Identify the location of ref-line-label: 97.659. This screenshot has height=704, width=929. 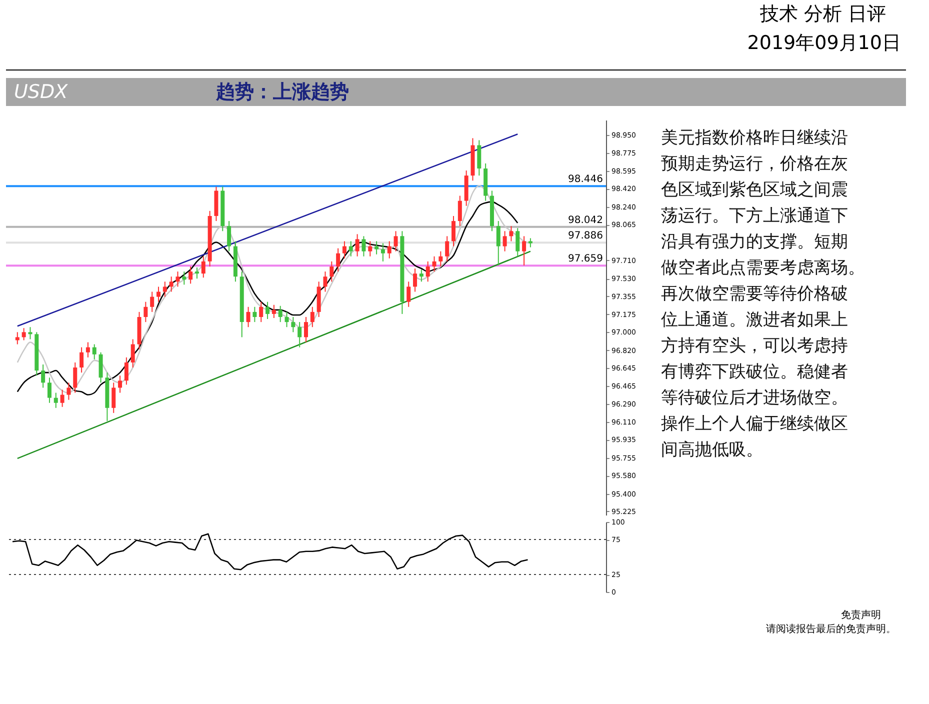
(585, 259).